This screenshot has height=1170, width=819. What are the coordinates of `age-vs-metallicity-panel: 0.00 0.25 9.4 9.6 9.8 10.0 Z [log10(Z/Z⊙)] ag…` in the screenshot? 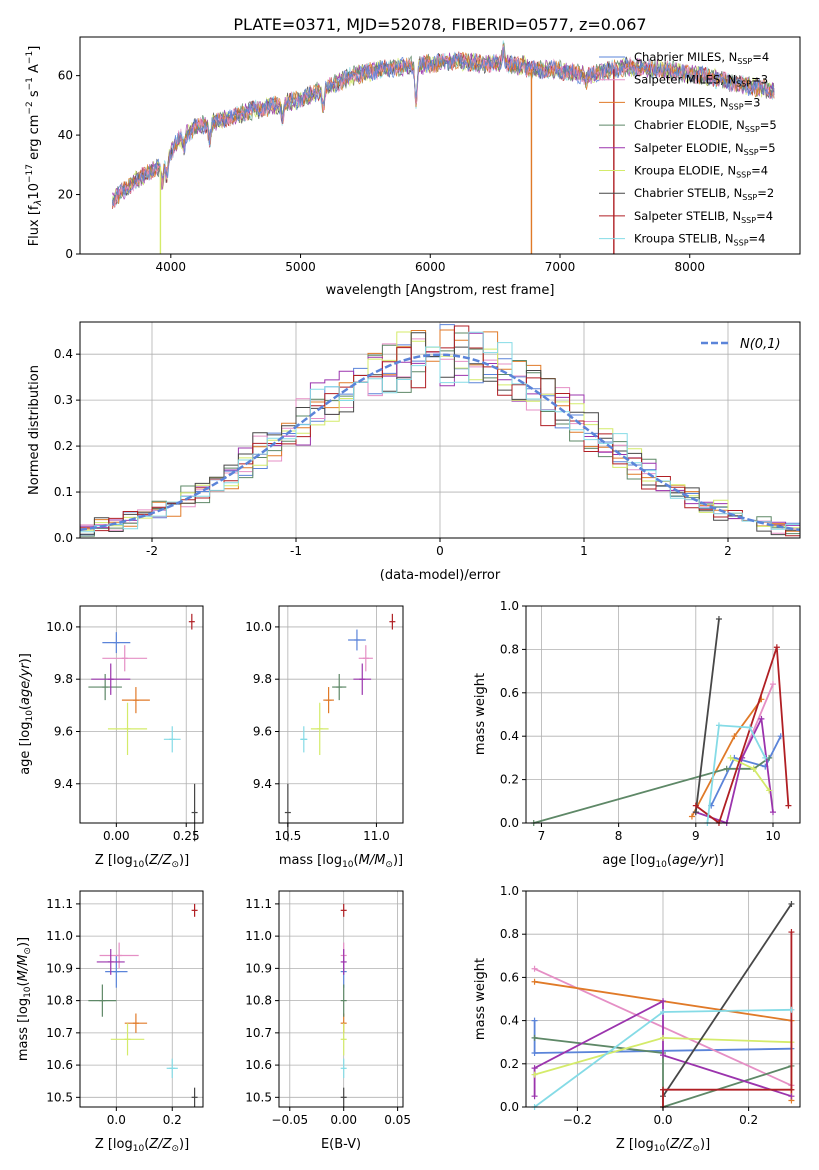 It's located at (111, 737).